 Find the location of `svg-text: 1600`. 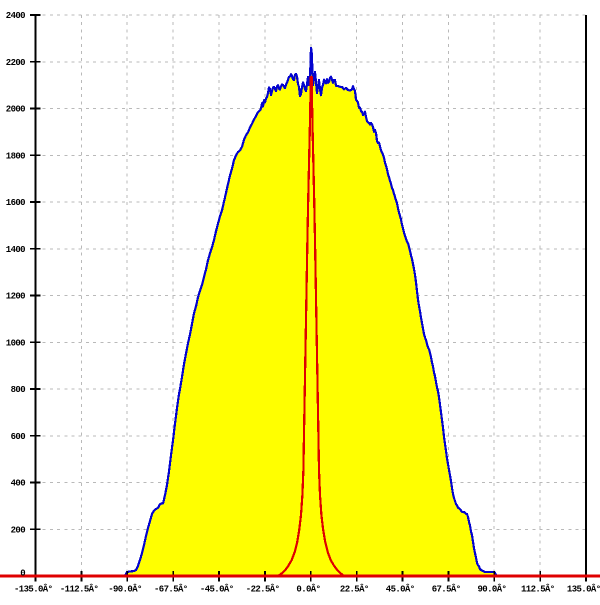

svg-text: 1600 is located at coordinates (15, 203).